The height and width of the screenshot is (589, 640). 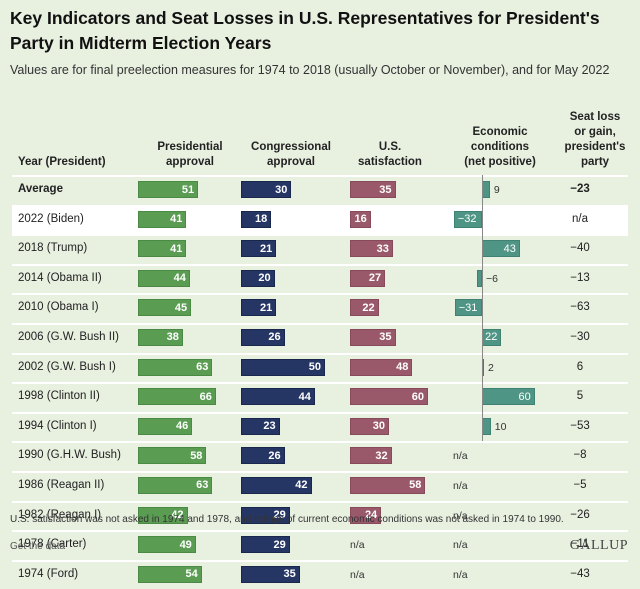 I want to click on presidential-value: 66, so click(x=205, y=396).